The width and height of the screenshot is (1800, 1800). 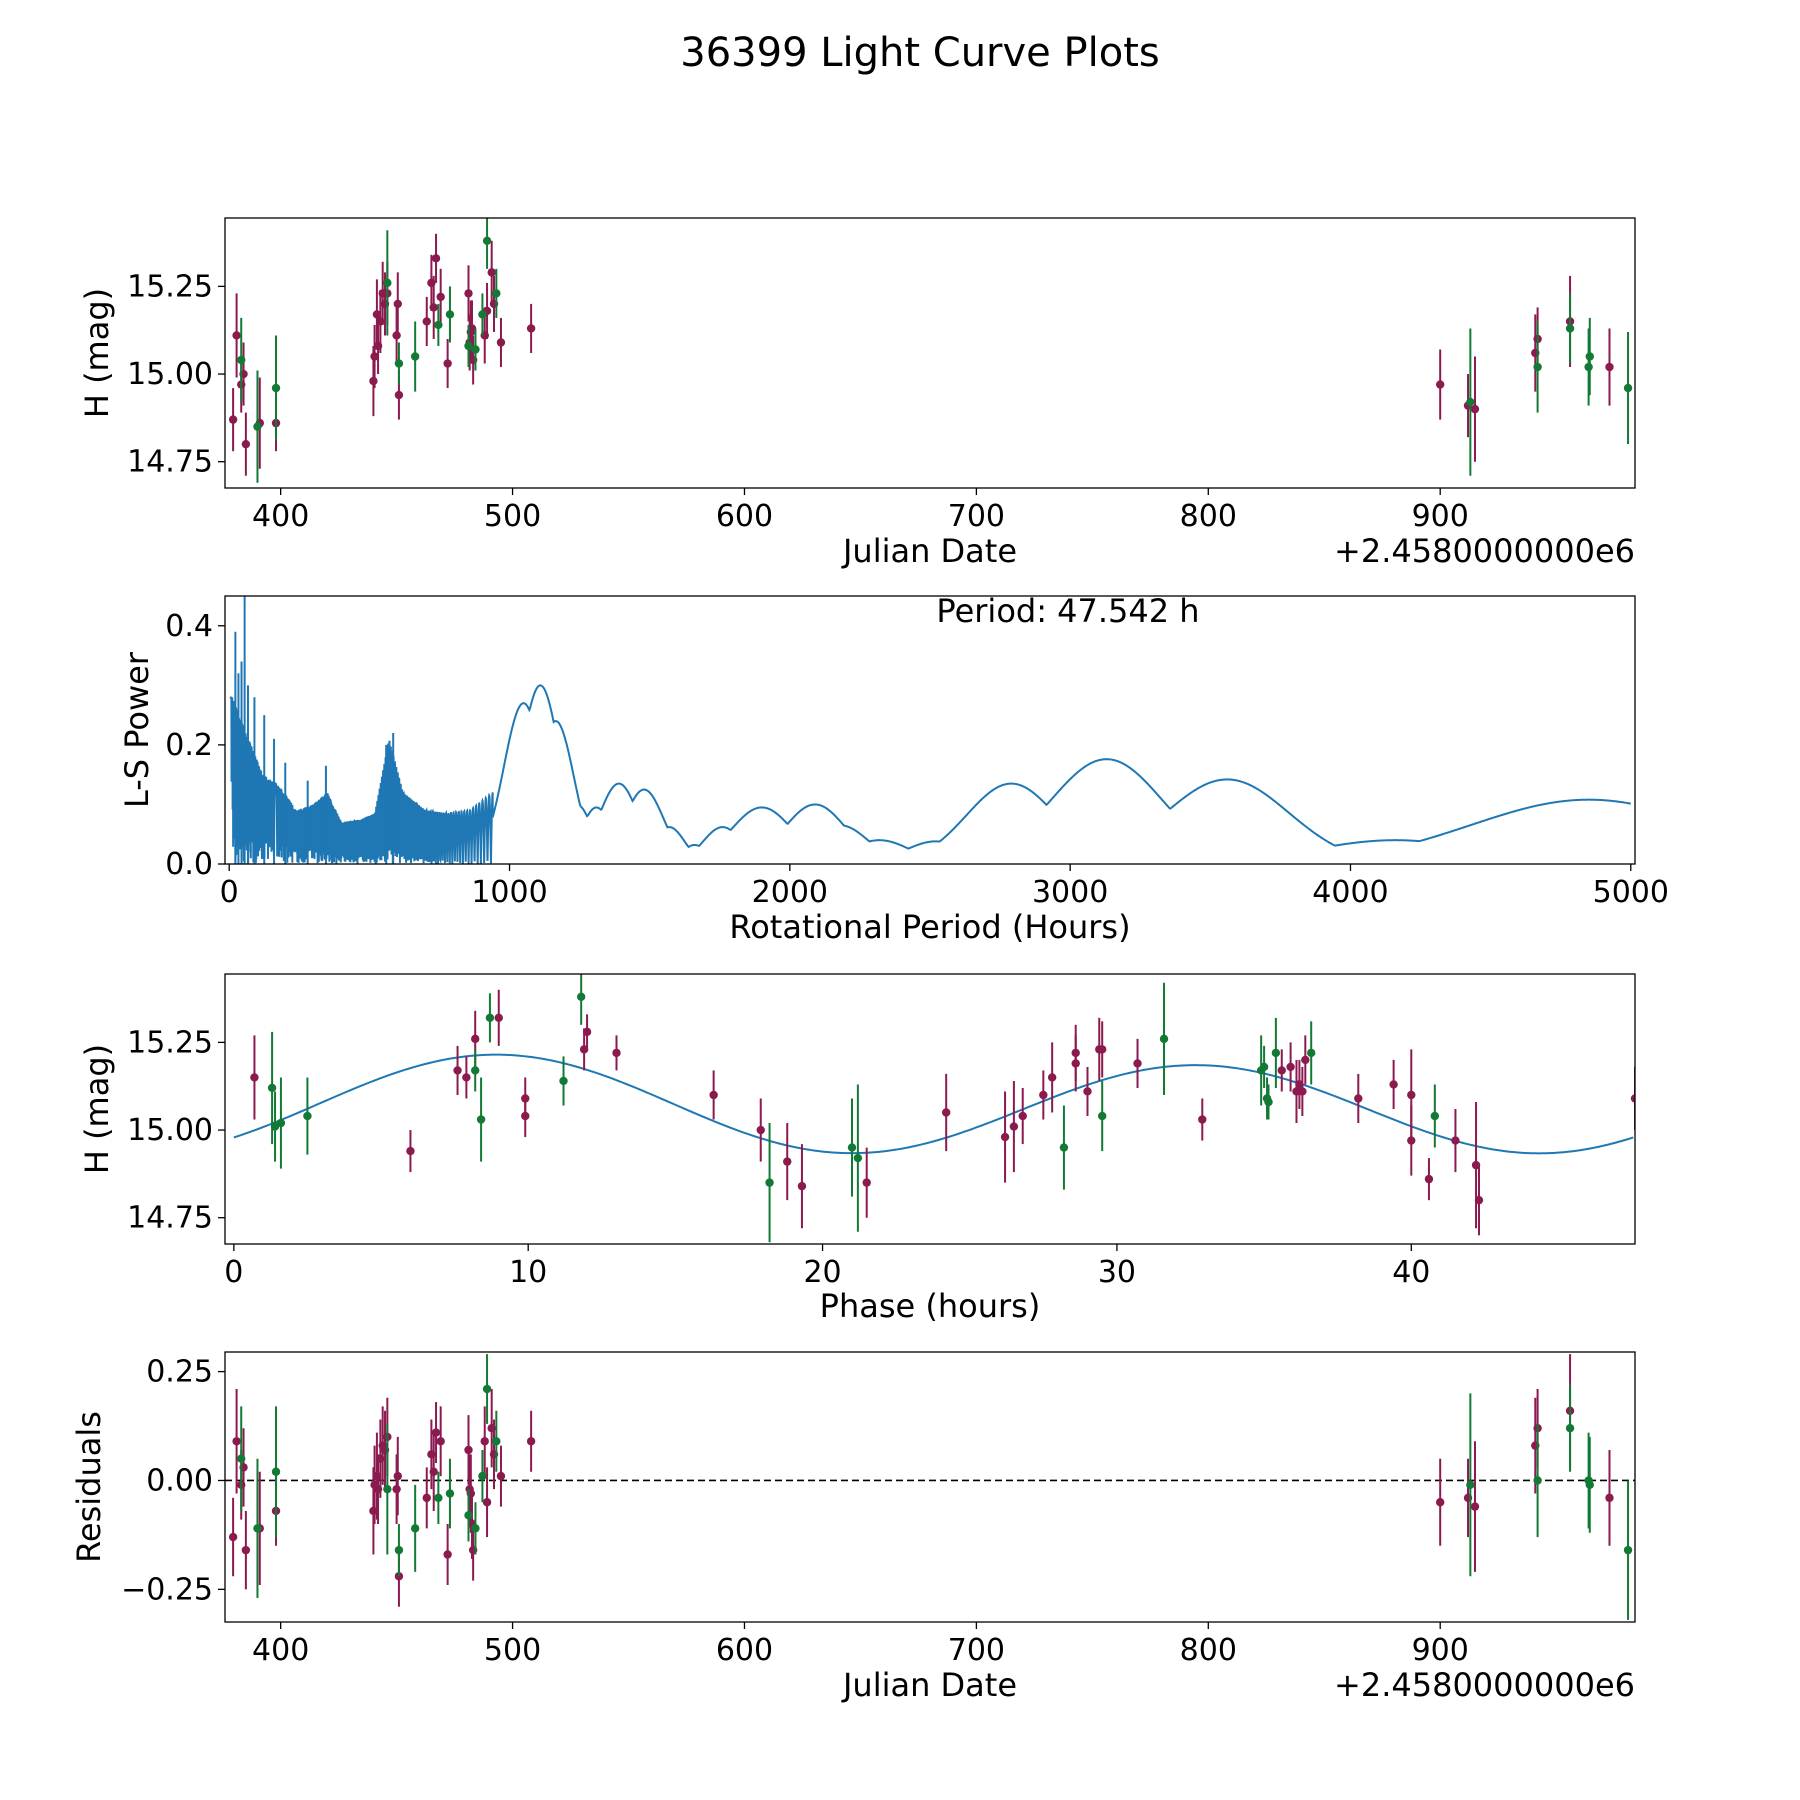 I want to click on light-curve-data, so click(x=930, y=350).